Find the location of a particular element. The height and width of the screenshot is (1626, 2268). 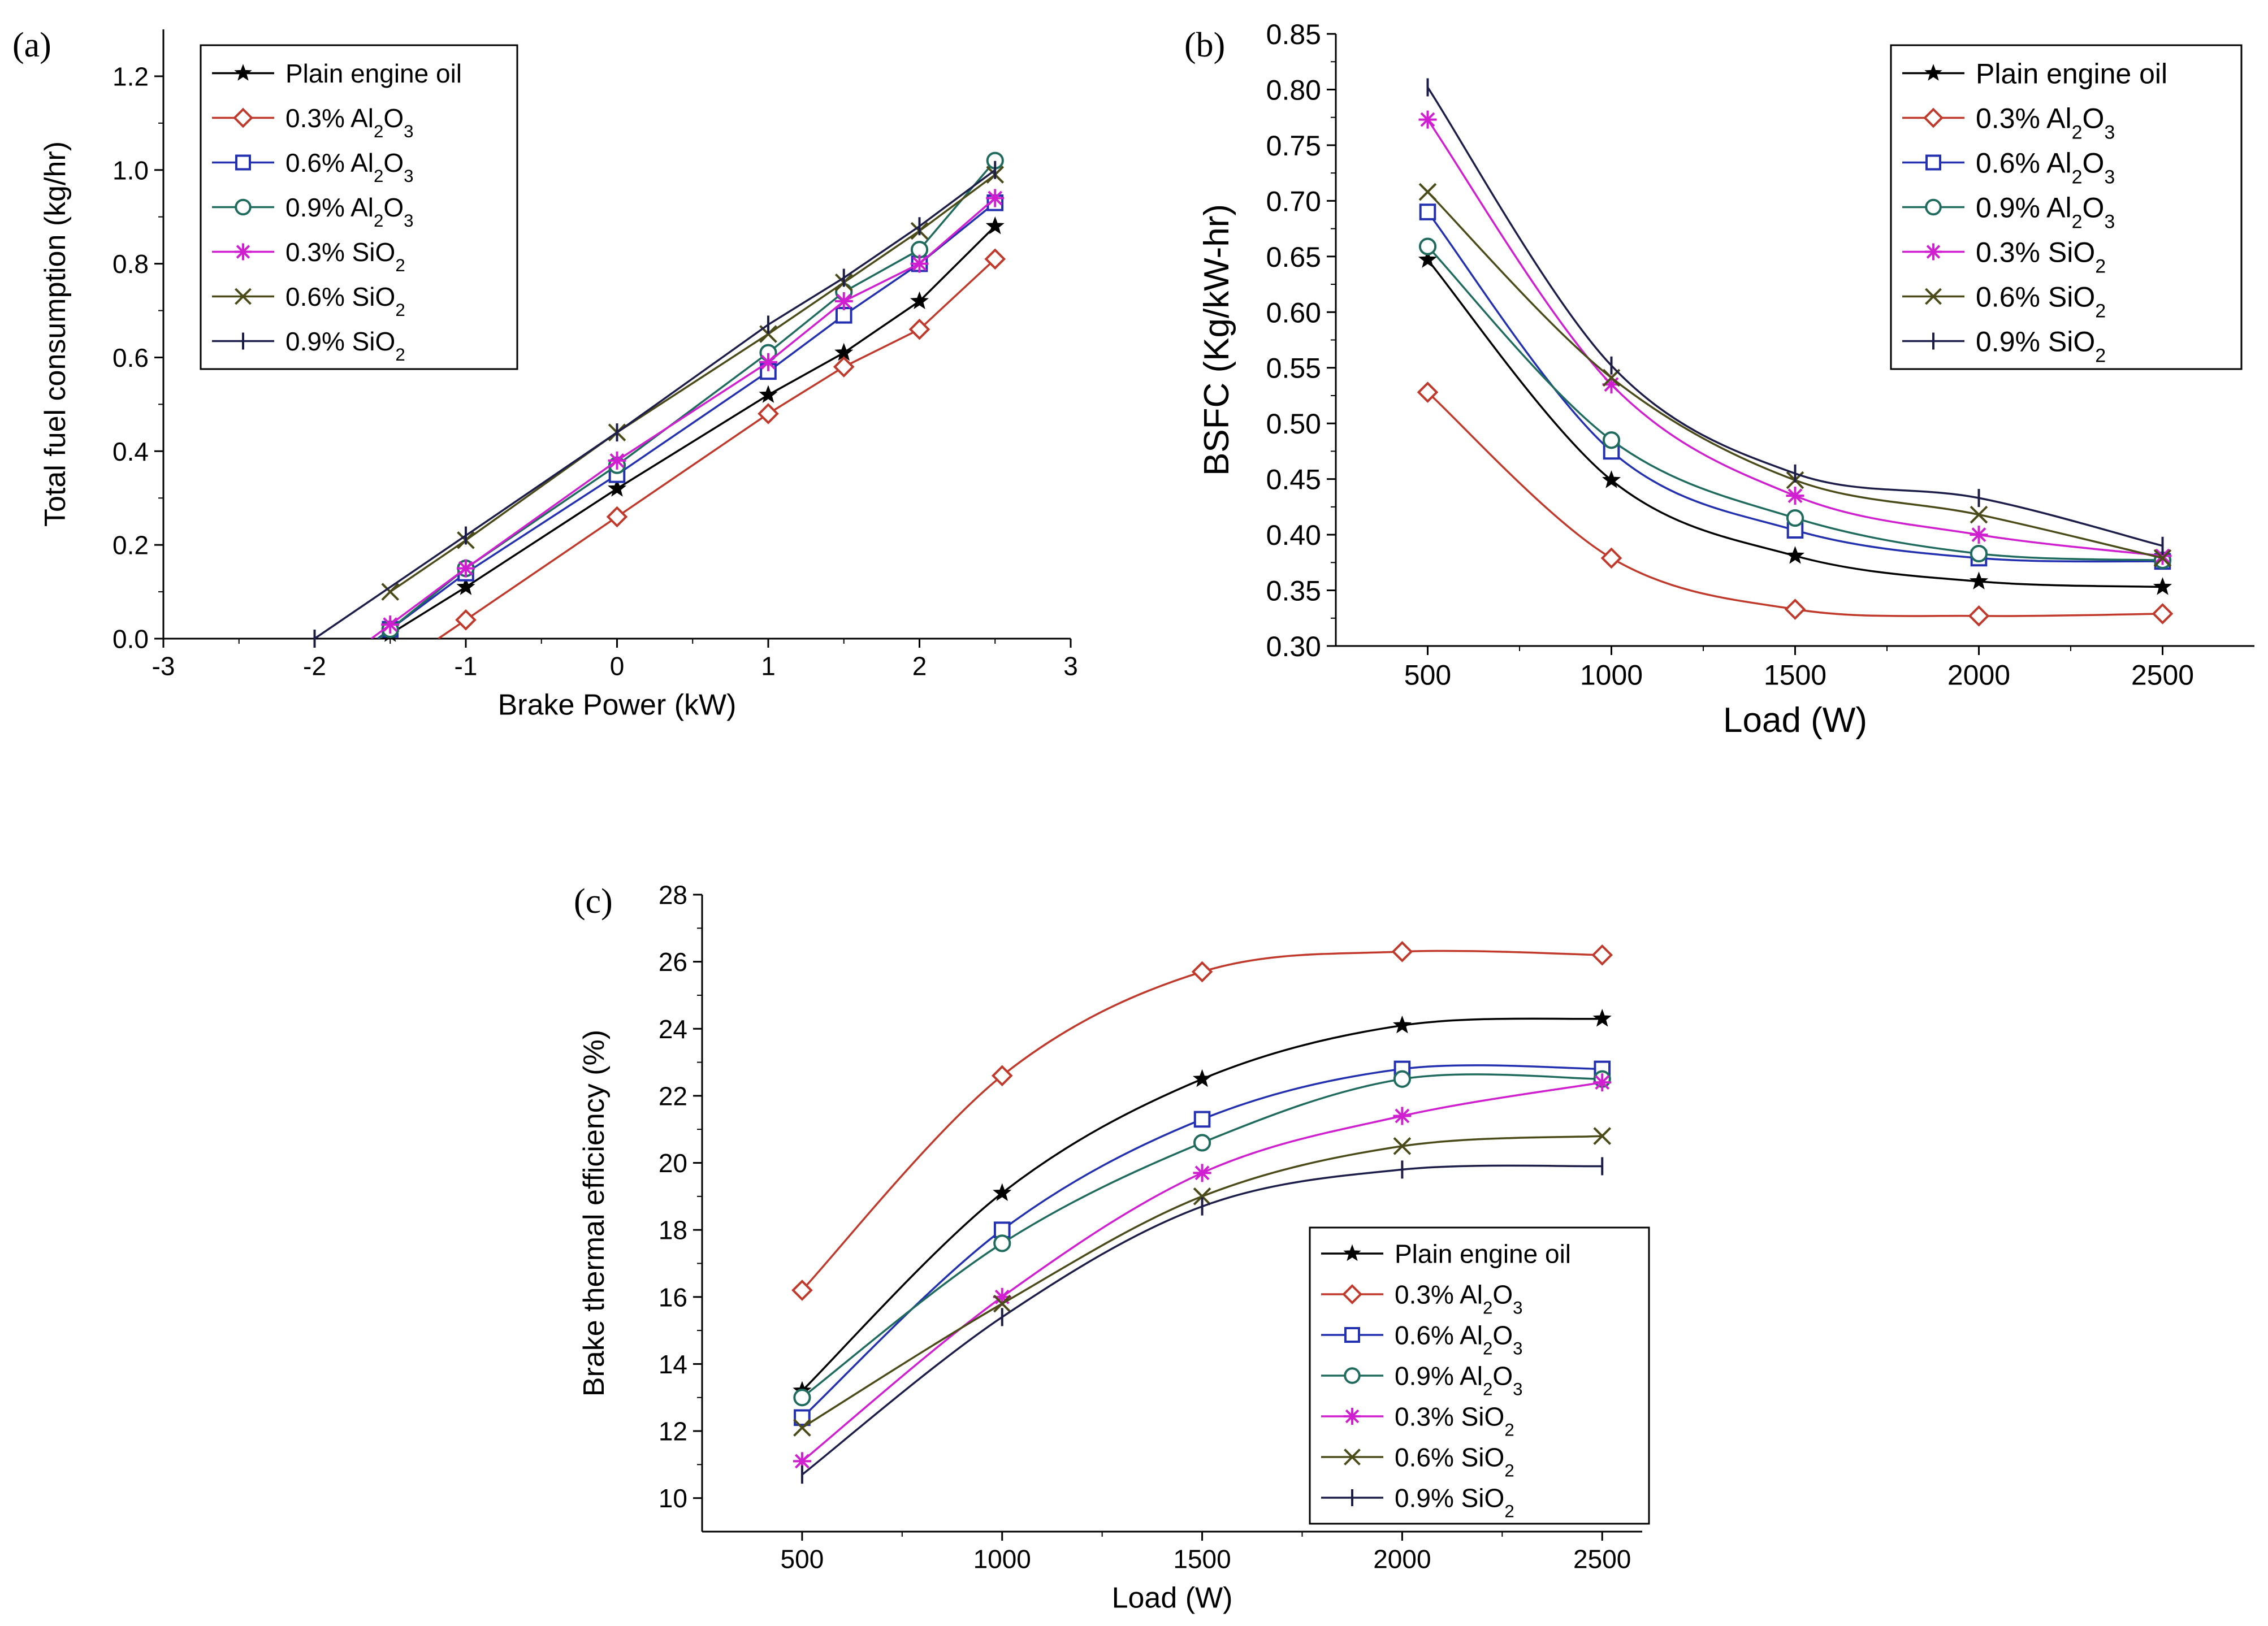

legend-item: 0.9% SiO2 is located at coordinates (1417, 1502).